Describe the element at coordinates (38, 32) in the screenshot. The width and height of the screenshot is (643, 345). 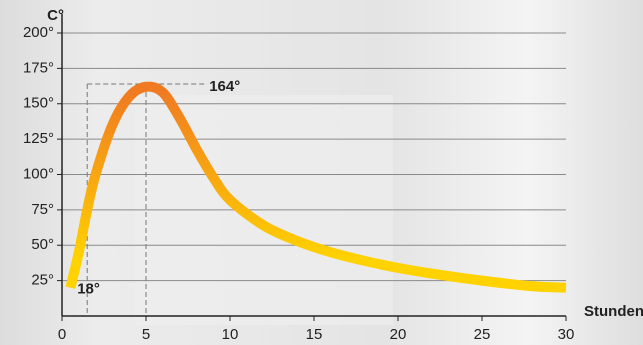
I see `y-tick-label: 200°` at that location.